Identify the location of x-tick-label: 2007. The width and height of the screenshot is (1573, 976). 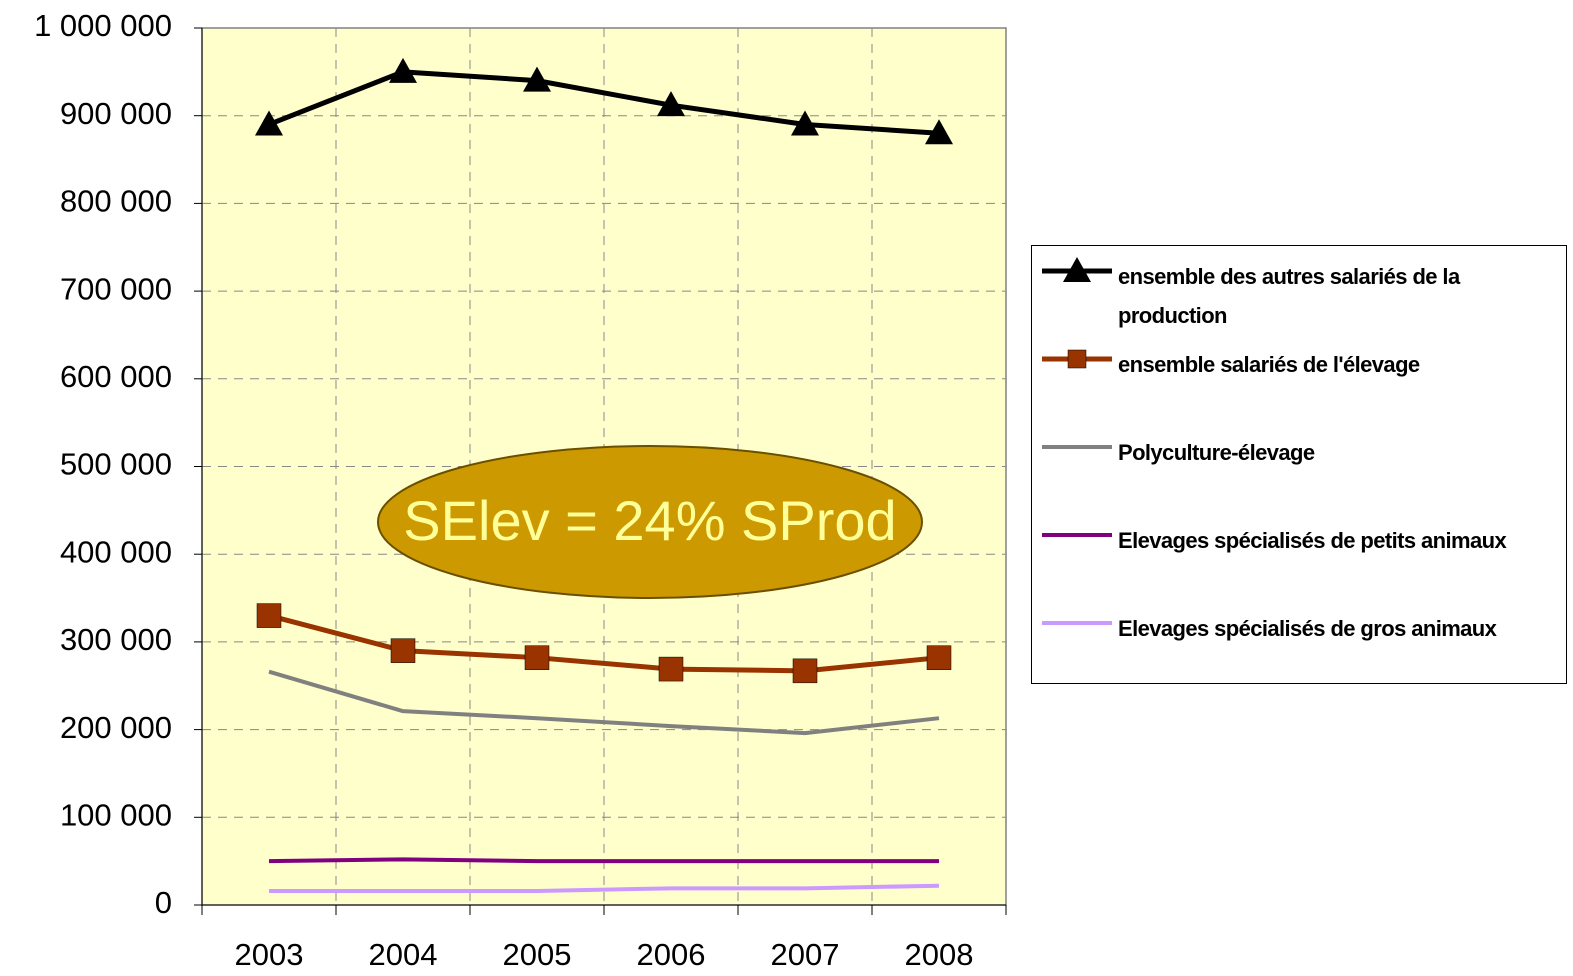
(805, 954).